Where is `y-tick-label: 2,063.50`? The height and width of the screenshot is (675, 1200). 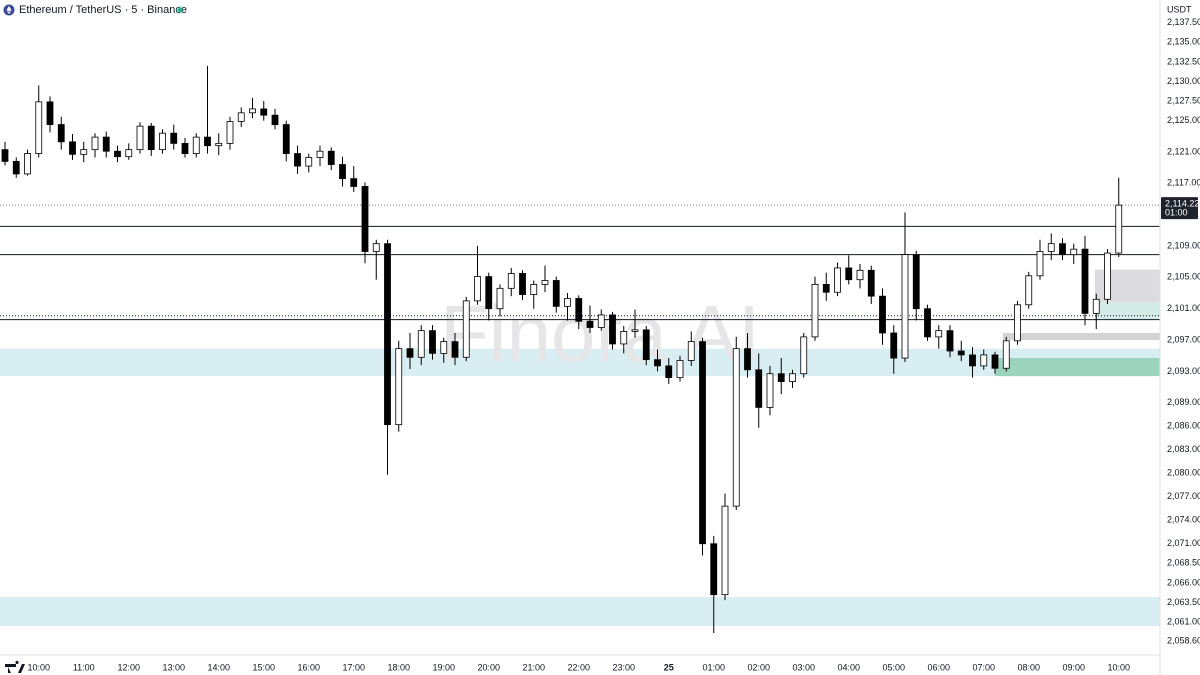
y-tick-label: 2,063.50 is located at coordinates (1183, 602).